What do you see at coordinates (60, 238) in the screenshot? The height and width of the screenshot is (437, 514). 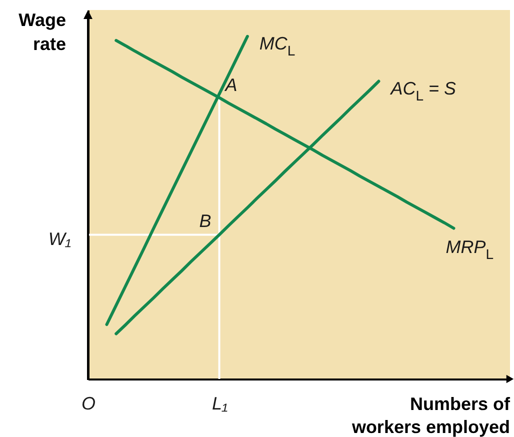 I see `ref-line-label: W₁` at bounding box center [60, 238].